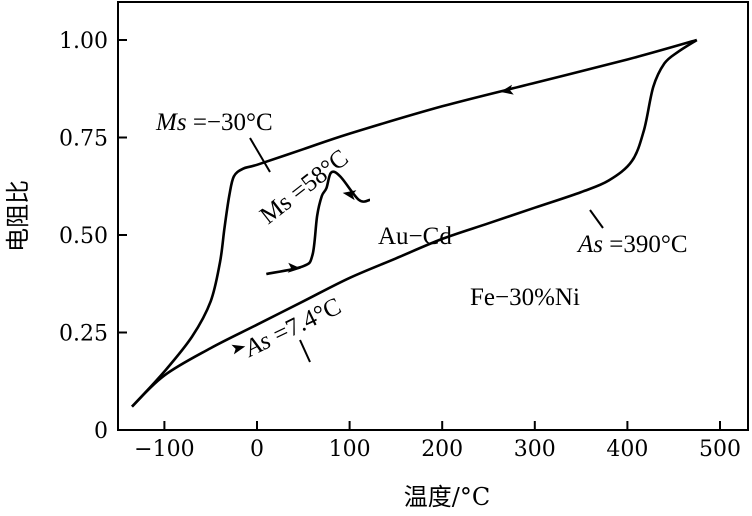 Image resolution: width=752 pixels, height=516 pixels. Describe the element at coordinates (442, 449) in the screenshot. I see `x-tick-label: 200` at that location.